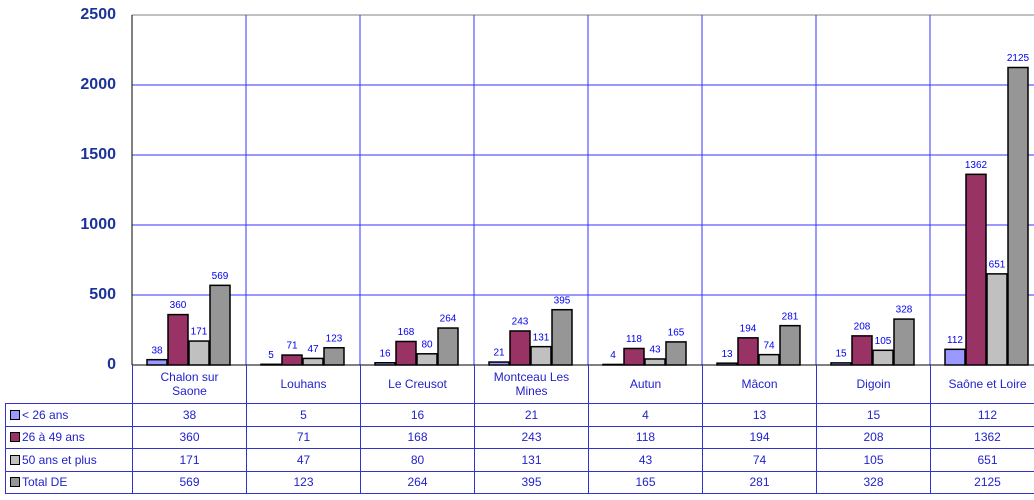 This screenshot has height=500, width=1034. I want to click on table-value-text: 71, so click(303, 437).